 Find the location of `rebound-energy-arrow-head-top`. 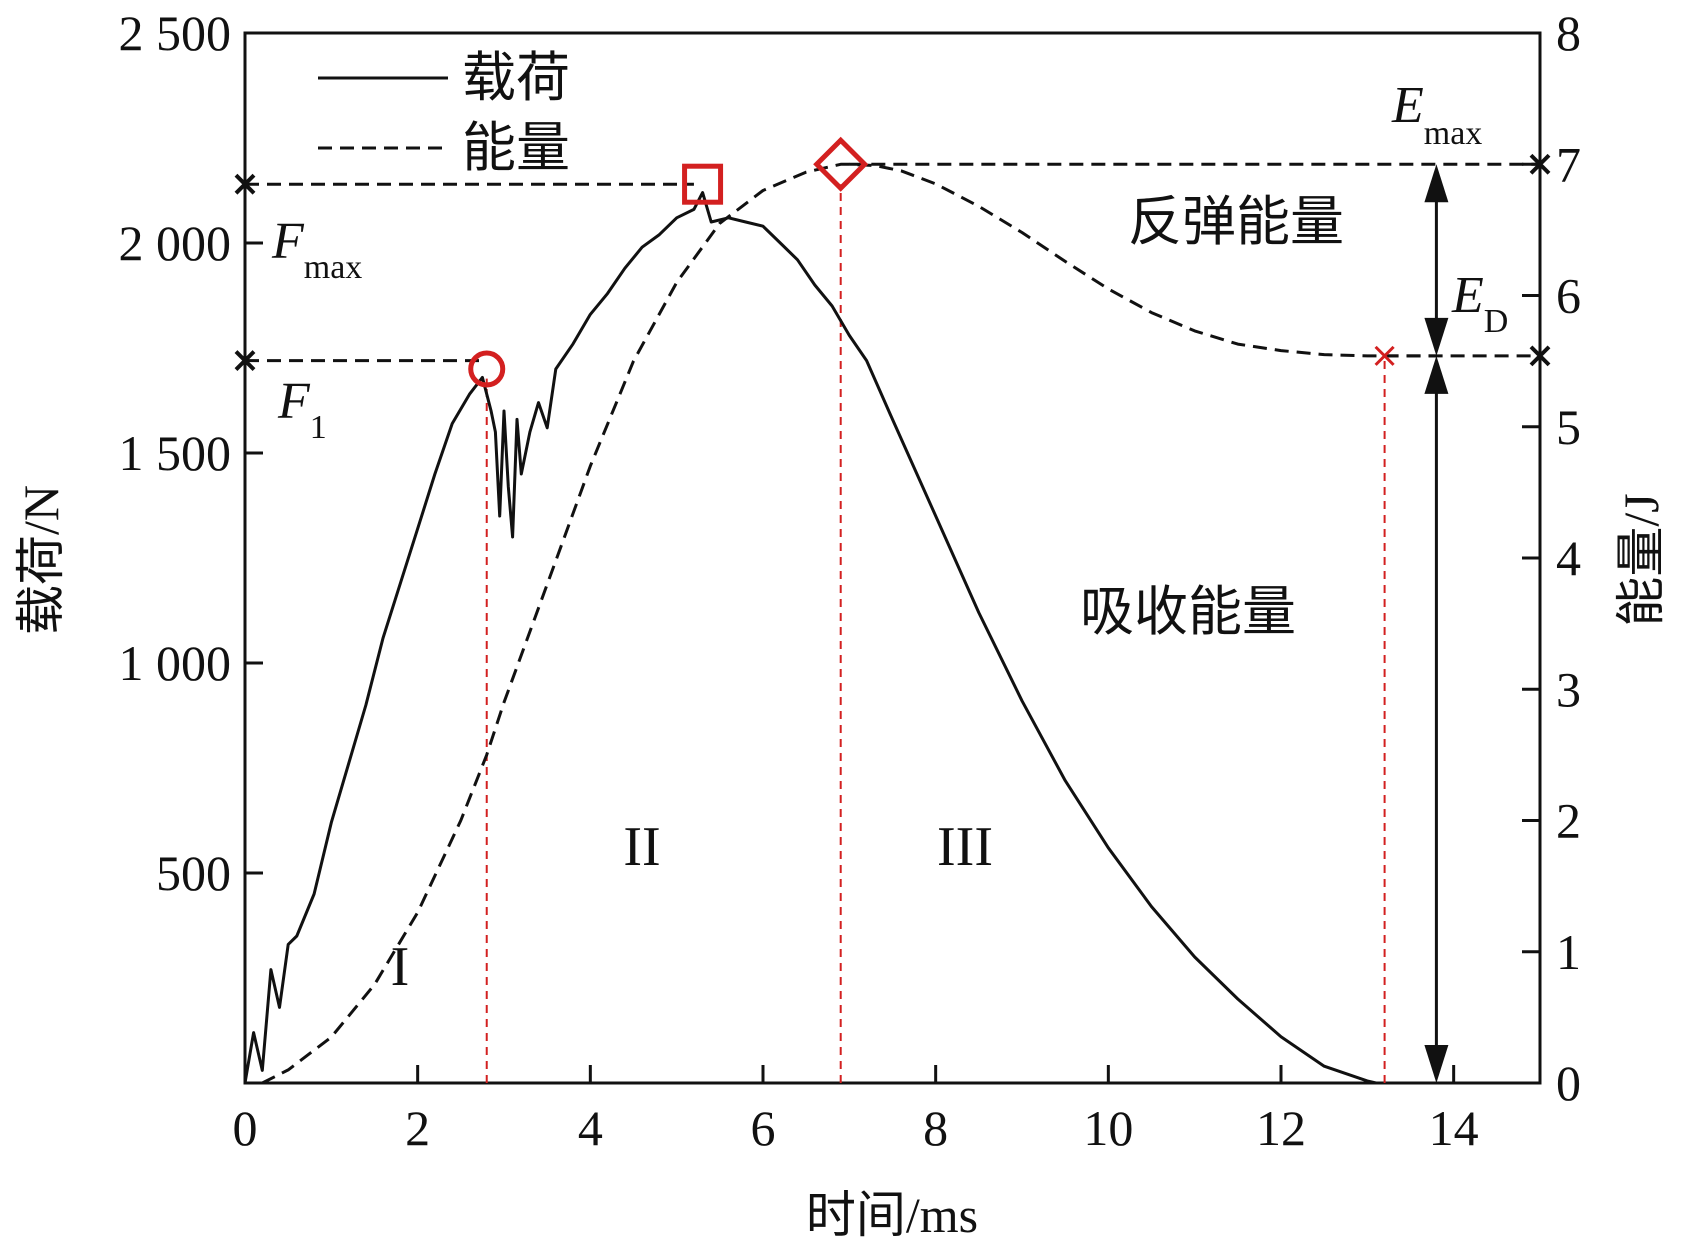

rebound-energy-arrow-head-top is located at coordinates (1436, 183).